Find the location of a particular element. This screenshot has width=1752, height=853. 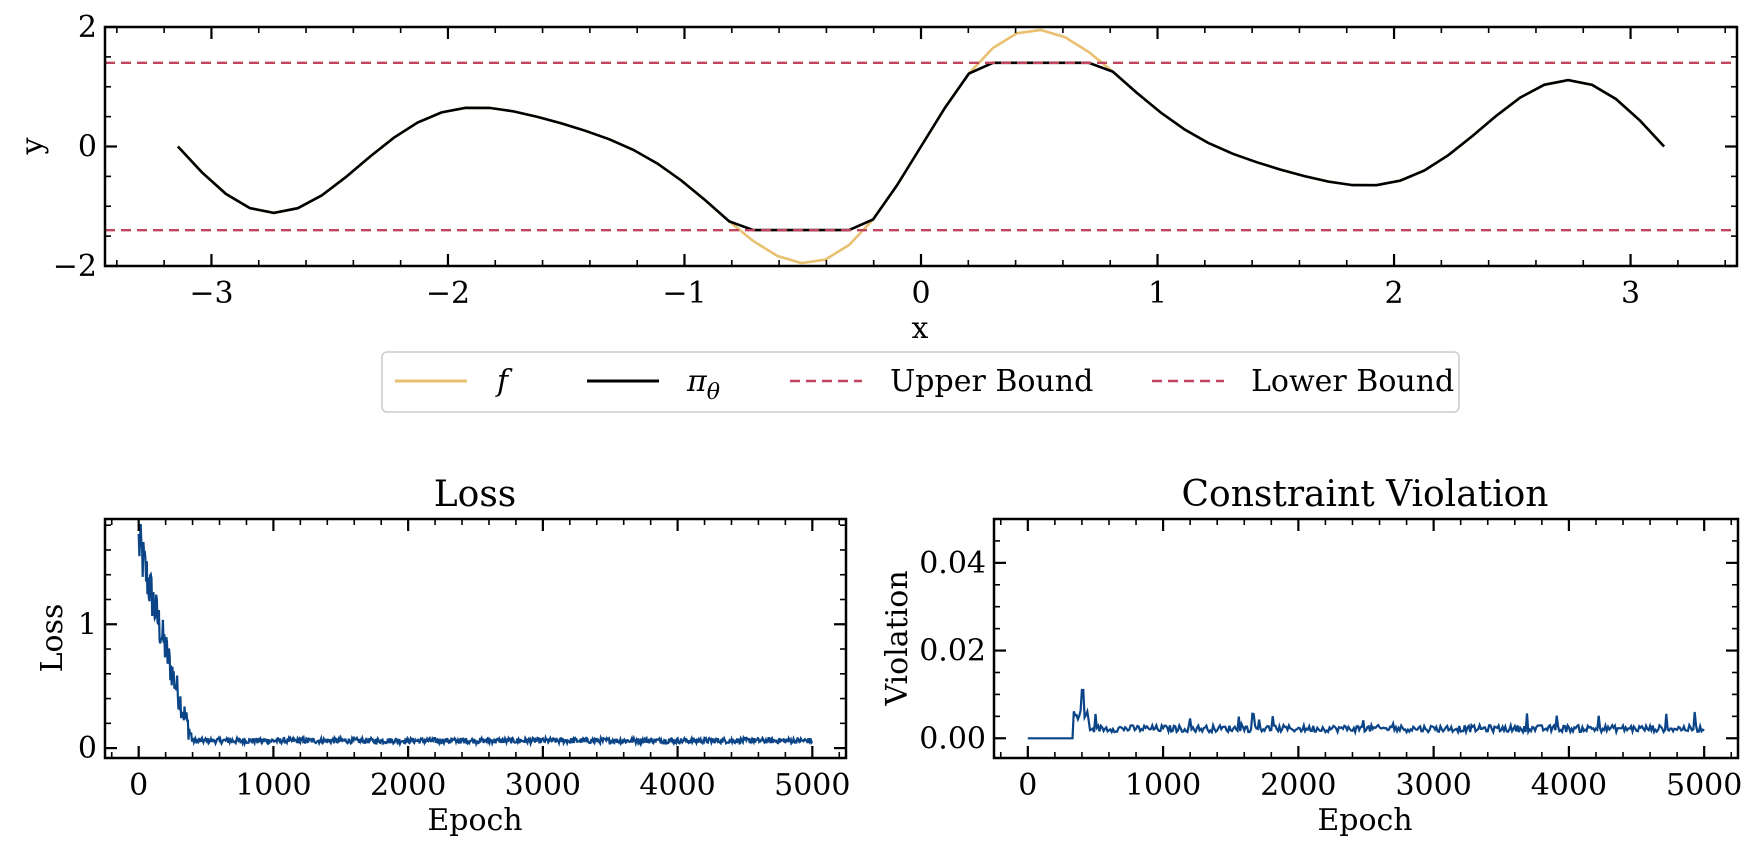

loss-xtick-label: 2000 is located at coordinates (408, 785).